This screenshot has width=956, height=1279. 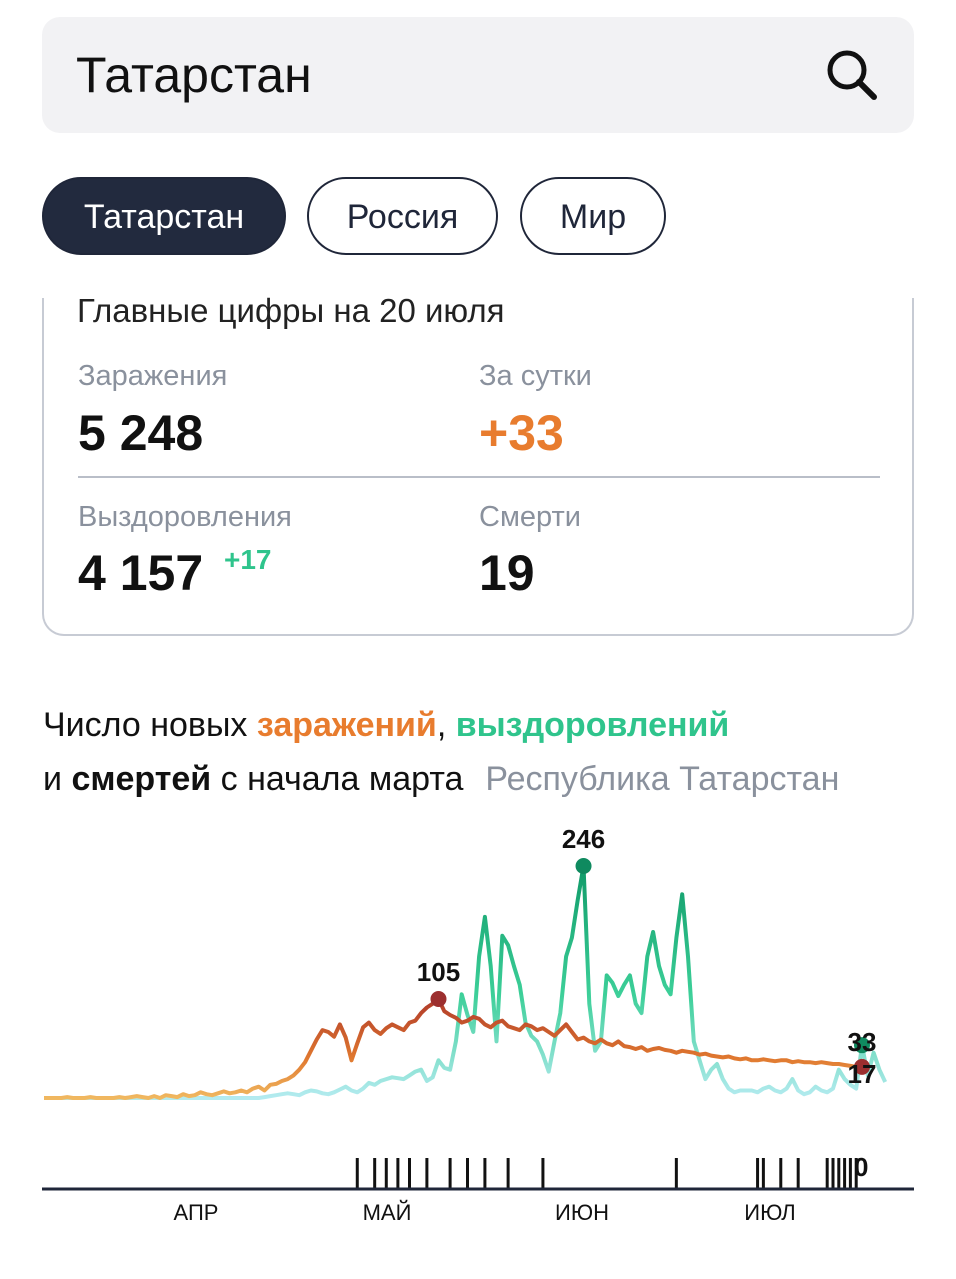 What do you see at coordinates (446, 725) in the screenshot?
I see `chart-title-comma: ,` at bounding box center [446, 725].